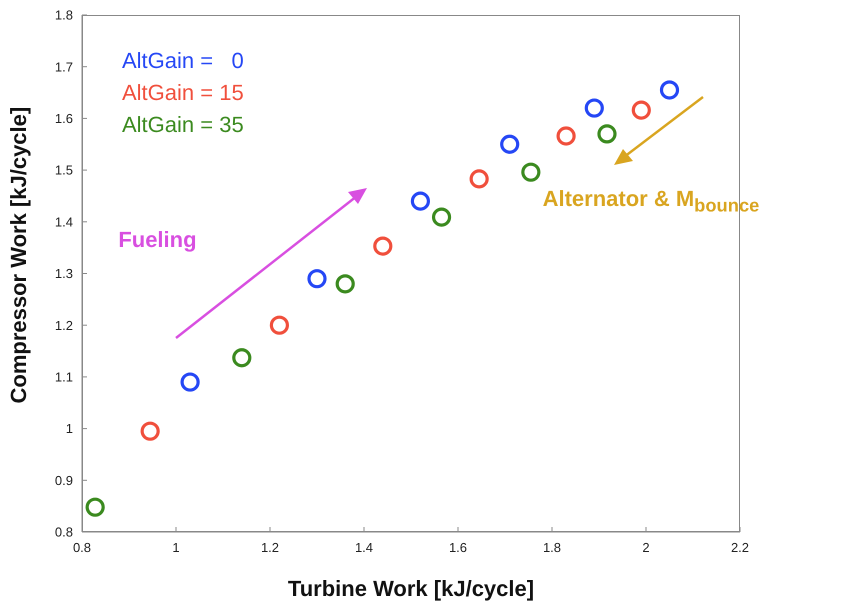  Describe the element at coordinates (63, 377) in the screenshot. I see `y-tick-label: 1.1` at that location.